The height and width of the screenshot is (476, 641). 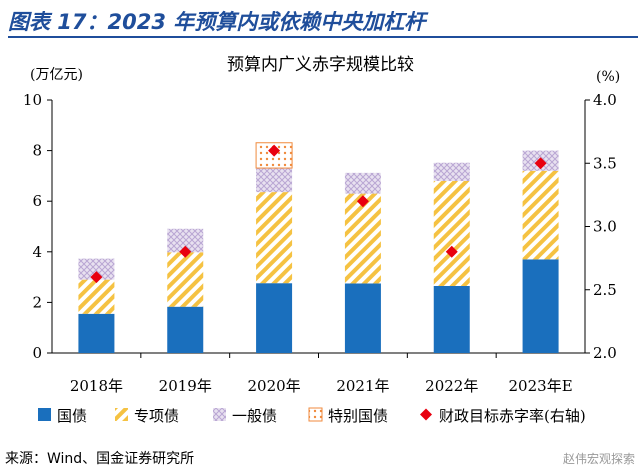 What do you see at coordinates (358, 416) in the screenshot?
I see `legend-label: 特别国债` at bounding box center [358, 416].